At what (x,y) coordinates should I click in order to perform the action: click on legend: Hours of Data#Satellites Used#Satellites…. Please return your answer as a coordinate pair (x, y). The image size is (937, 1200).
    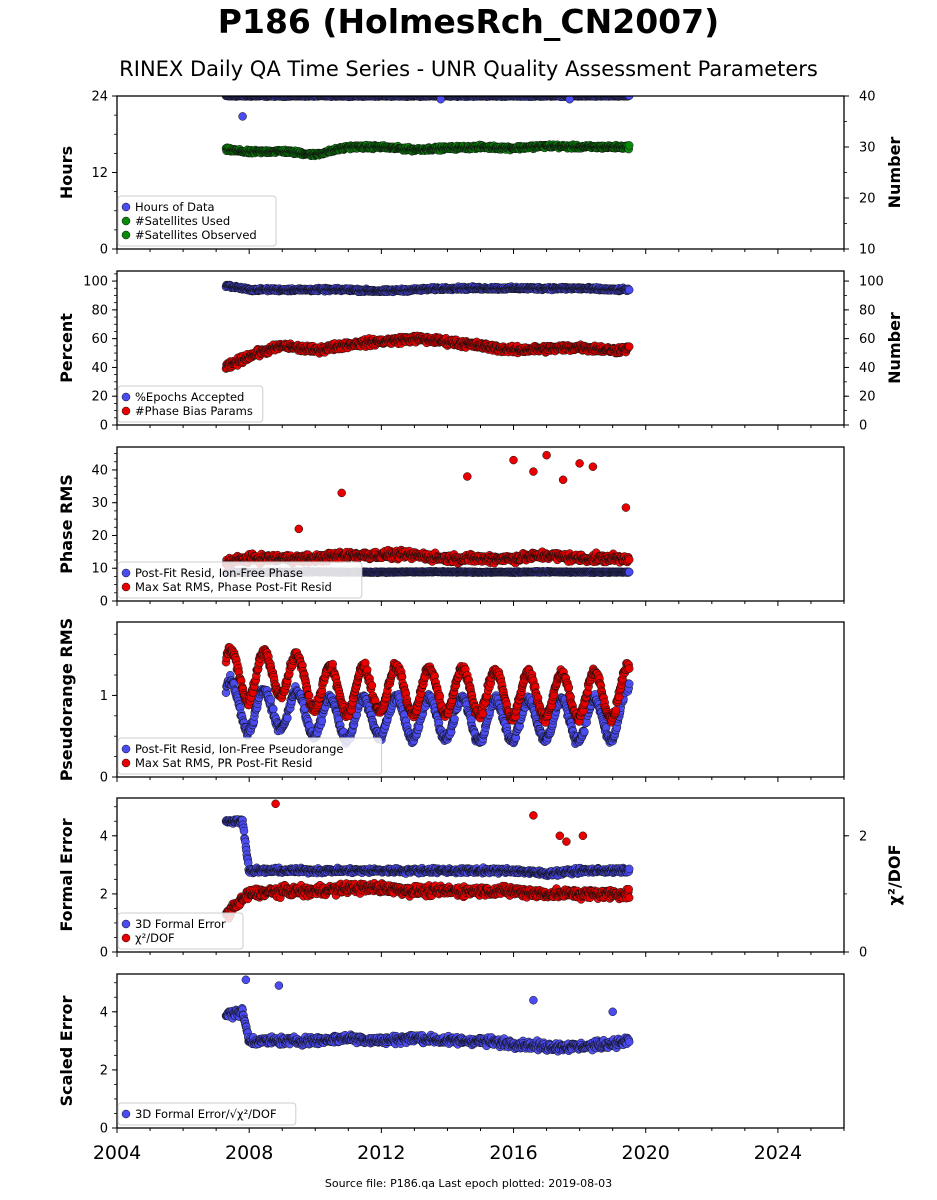
    Looking at the image, I should click on (197, 221).